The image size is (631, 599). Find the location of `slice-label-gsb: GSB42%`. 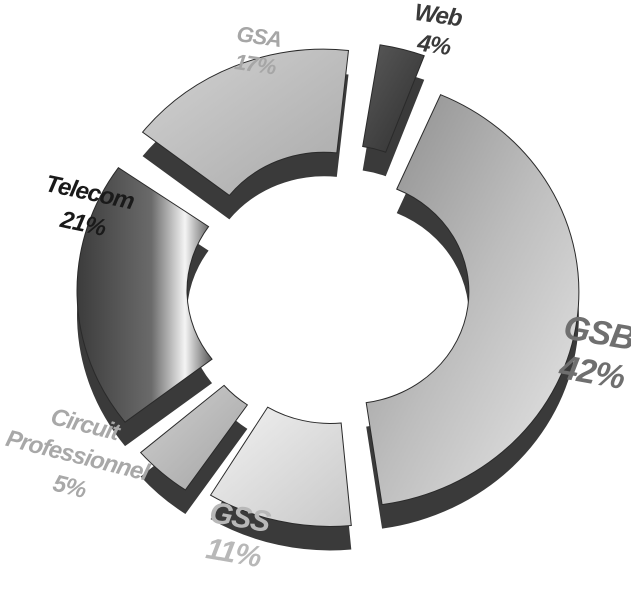

slice-label-gsb: GSB42% is located at coordinates (592, 352).